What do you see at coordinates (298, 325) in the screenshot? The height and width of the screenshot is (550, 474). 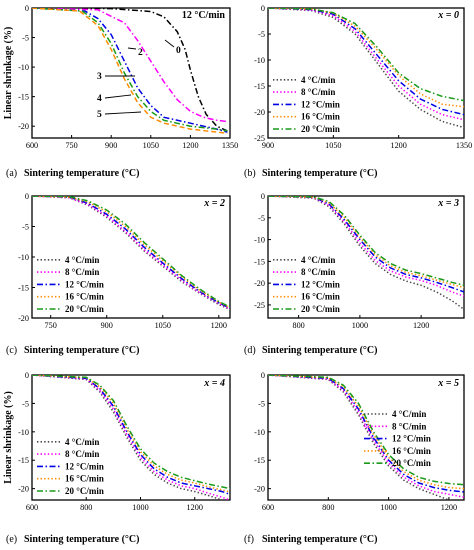 I see `x-tick-label: 800` at bounding box center [298, 325].